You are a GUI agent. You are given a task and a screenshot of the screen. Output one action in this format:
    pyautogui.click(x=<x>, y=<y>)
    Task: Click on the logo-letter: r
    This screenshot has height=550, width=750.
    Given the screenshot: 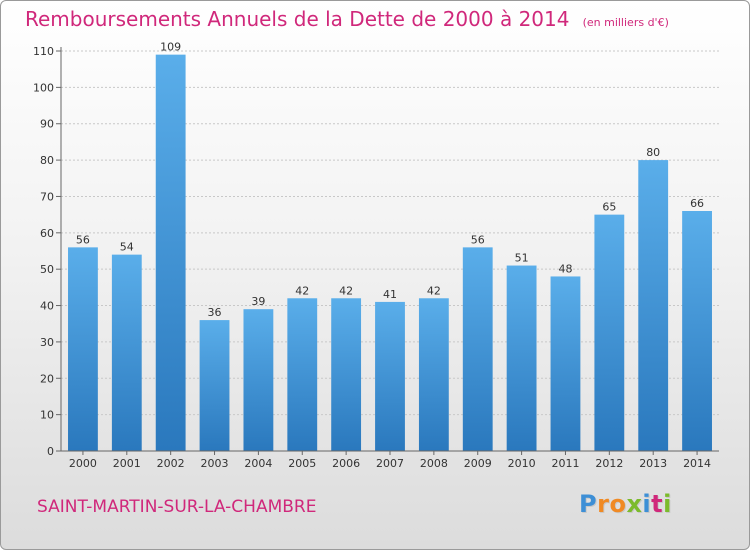 What is the action you would take?
    pyautogui.click(x=603, y=504)
    